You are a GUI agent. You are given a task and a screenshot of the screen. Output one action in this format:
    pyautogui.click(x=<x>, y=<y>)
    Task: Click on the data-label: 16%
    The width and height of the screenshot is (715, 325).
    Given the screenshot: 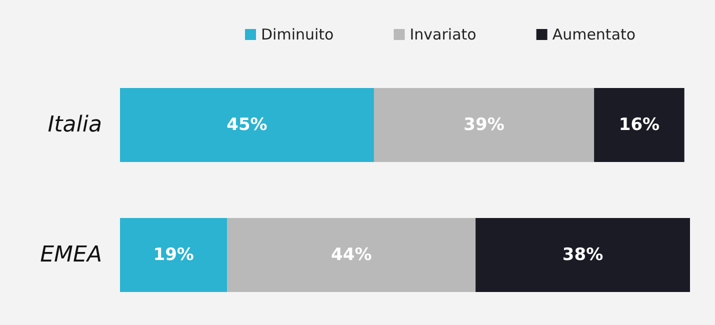 What is the action you would take?
    pyautogui.click(x=639, y=125)
    